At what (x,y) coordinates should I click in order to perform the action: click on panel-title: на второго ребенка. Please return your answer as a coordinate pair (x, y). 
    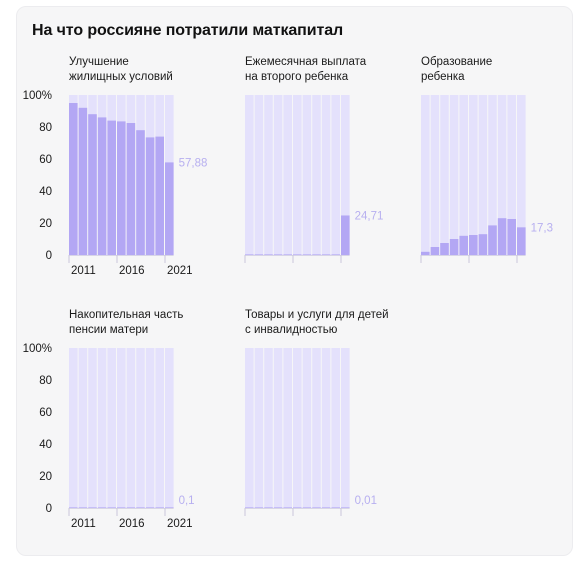
    Looking at the image, I should click on (297, 77).